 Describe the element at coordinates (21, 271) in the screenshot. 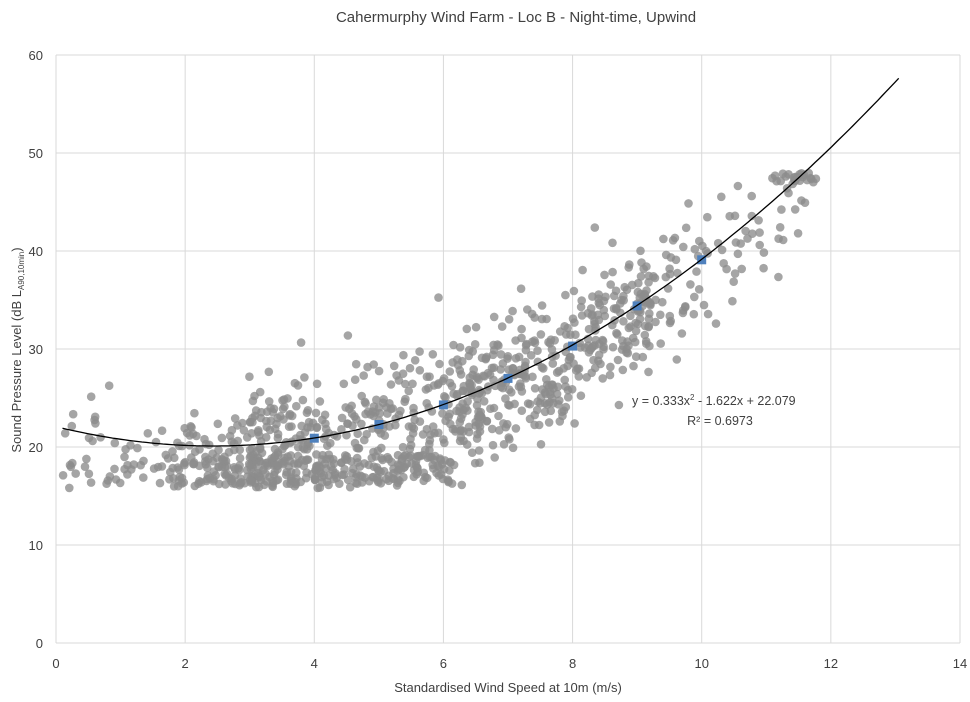

I see `y-axis-label-subscript: A90,10min` at that location.